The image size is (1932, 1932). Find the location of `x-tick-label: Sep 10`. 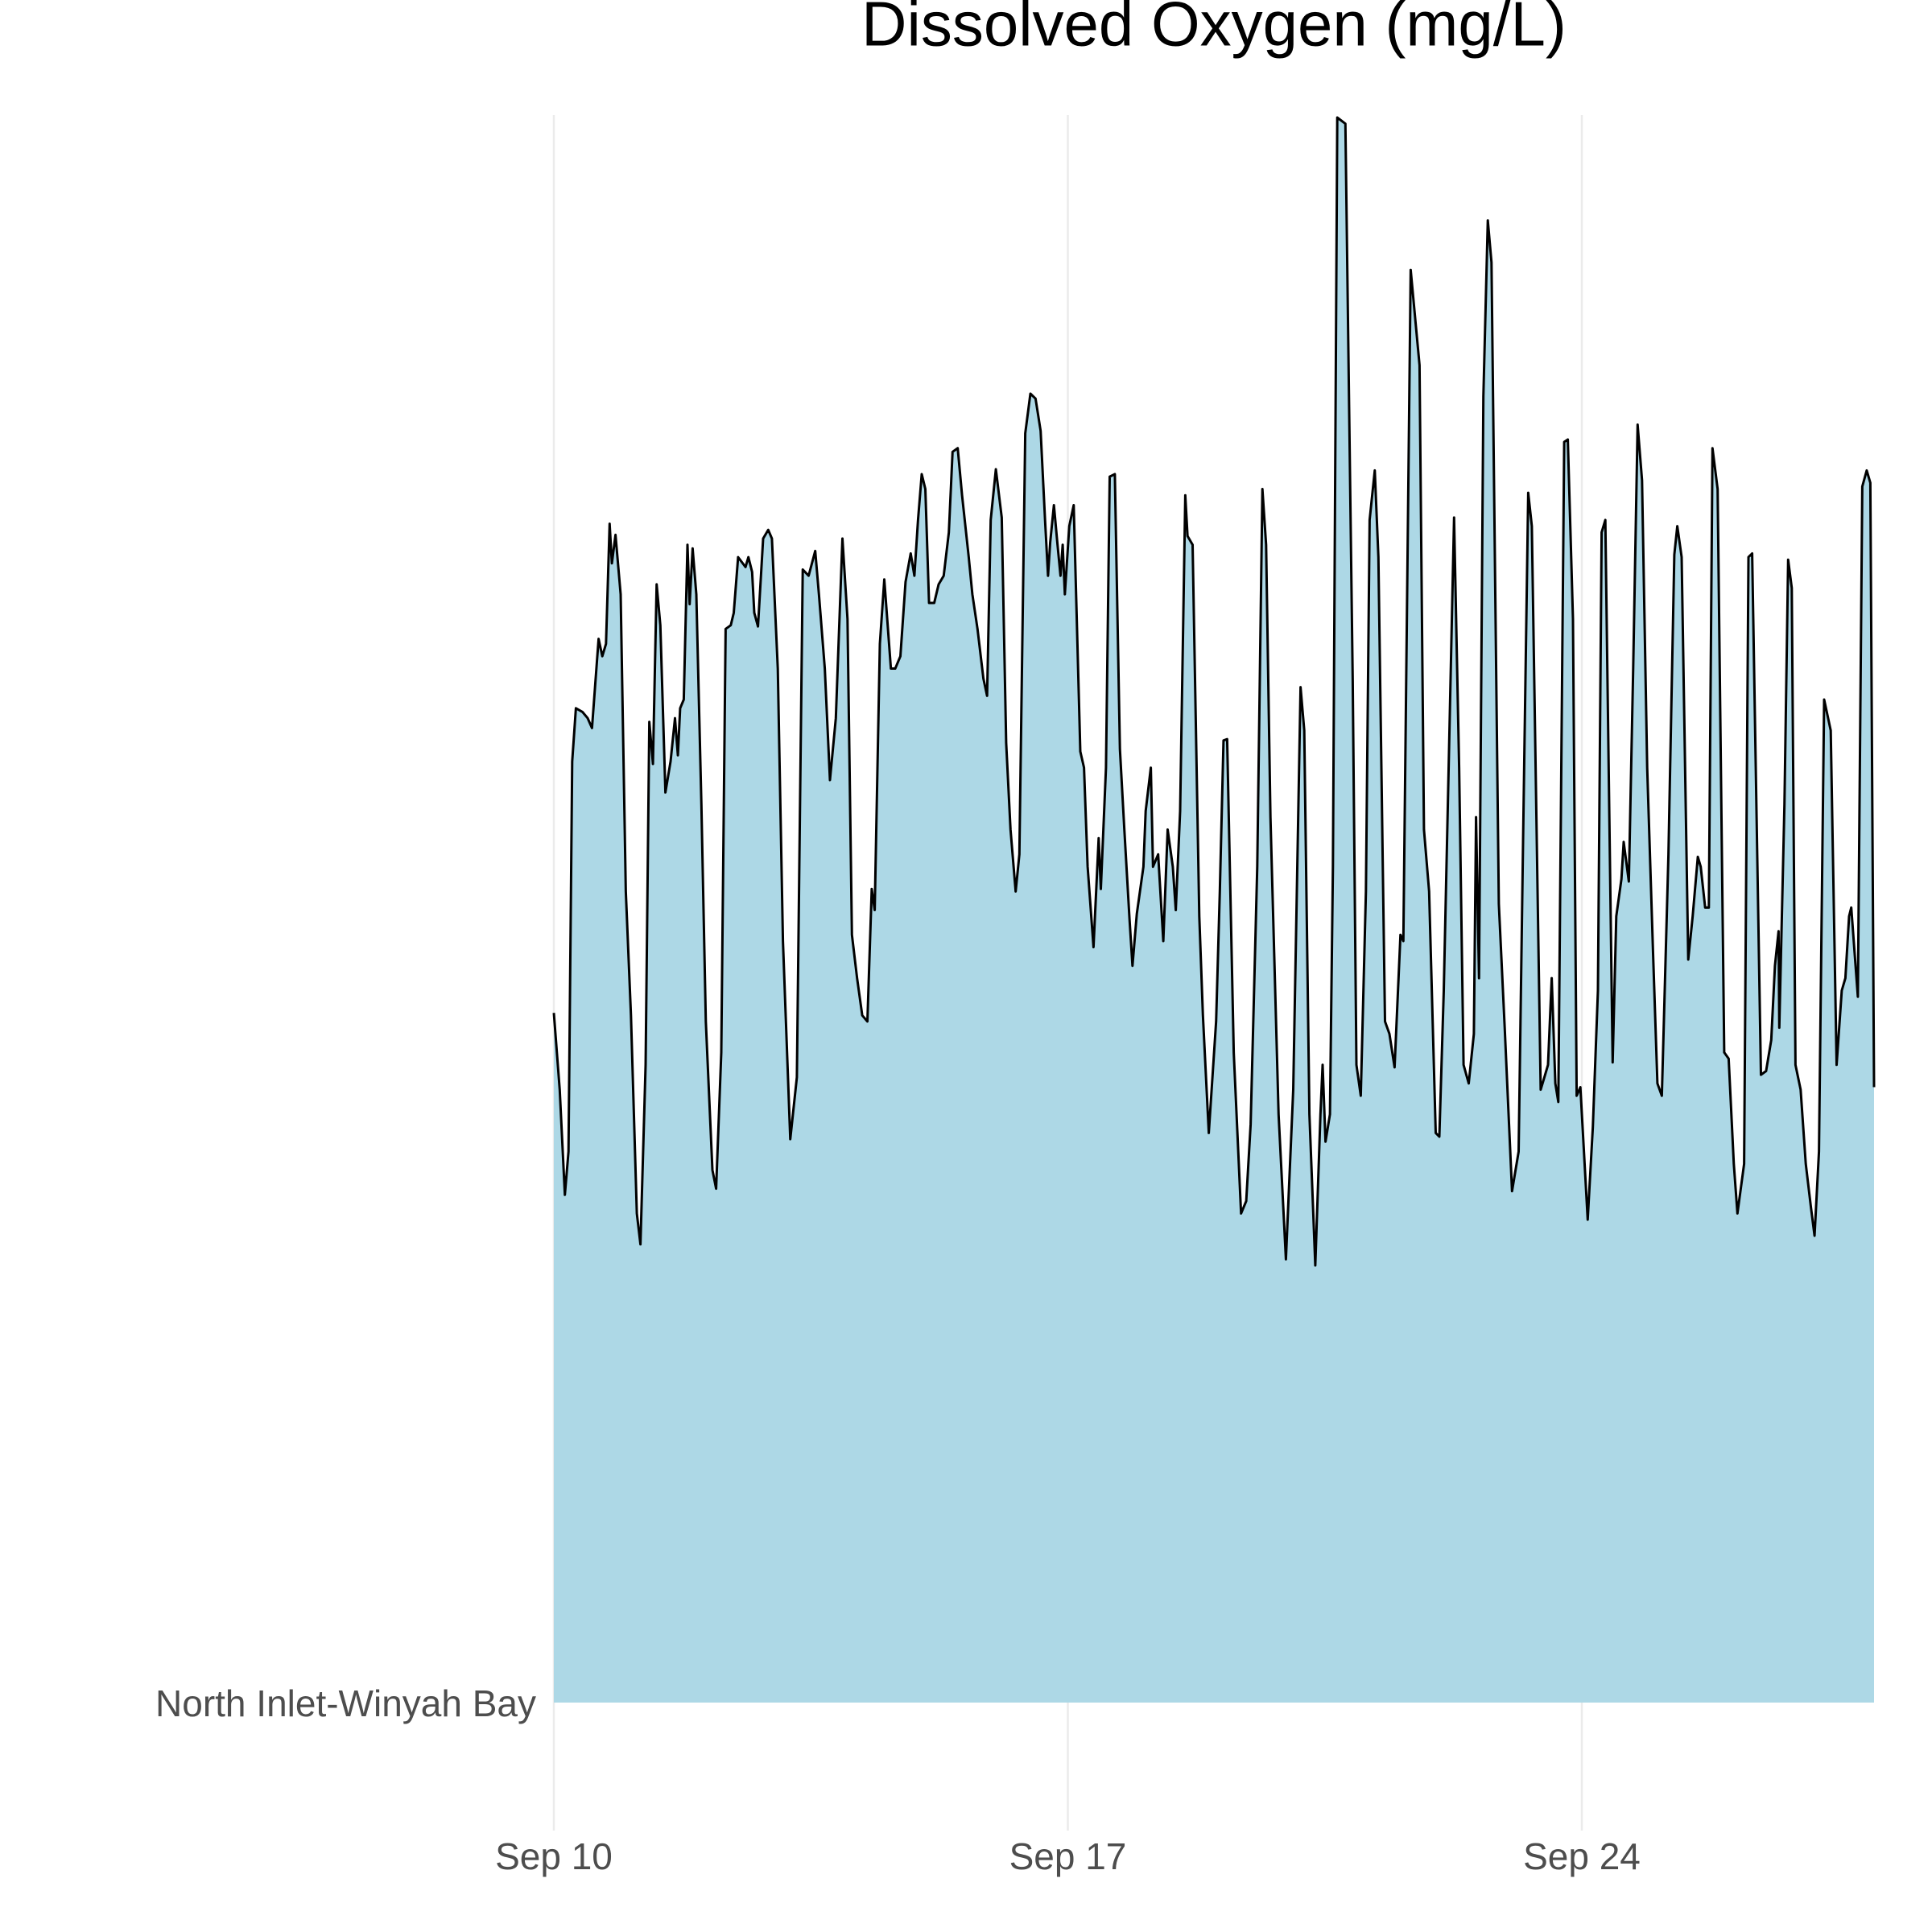

x-tick-label: Sep 10 is located at coordinates (554, 1856).